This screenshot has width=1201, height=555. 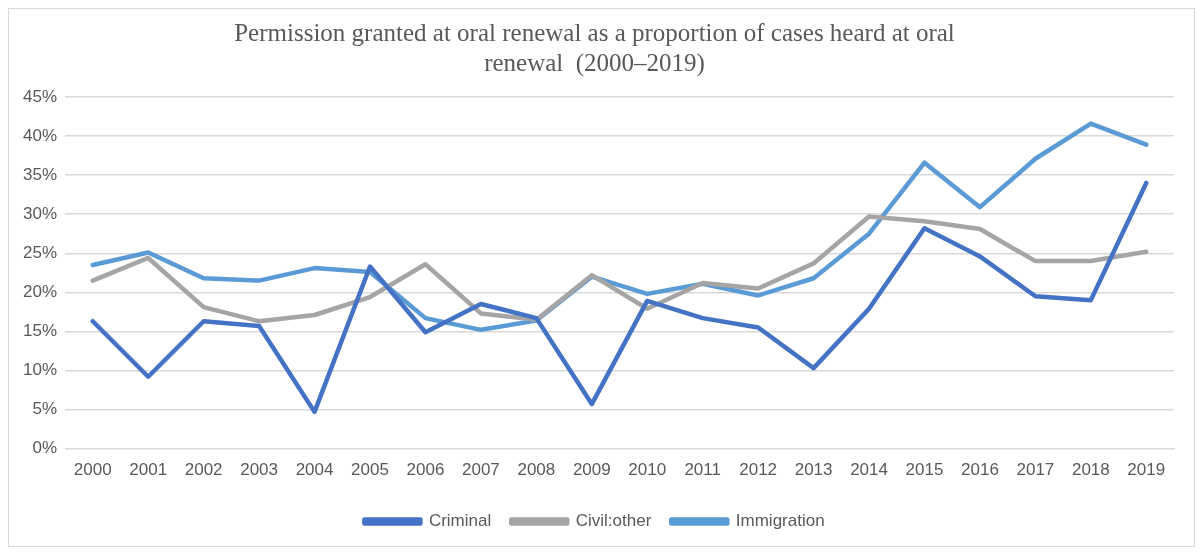 I want to click on x-tick-label: 2004, so click(x=314, y=470).